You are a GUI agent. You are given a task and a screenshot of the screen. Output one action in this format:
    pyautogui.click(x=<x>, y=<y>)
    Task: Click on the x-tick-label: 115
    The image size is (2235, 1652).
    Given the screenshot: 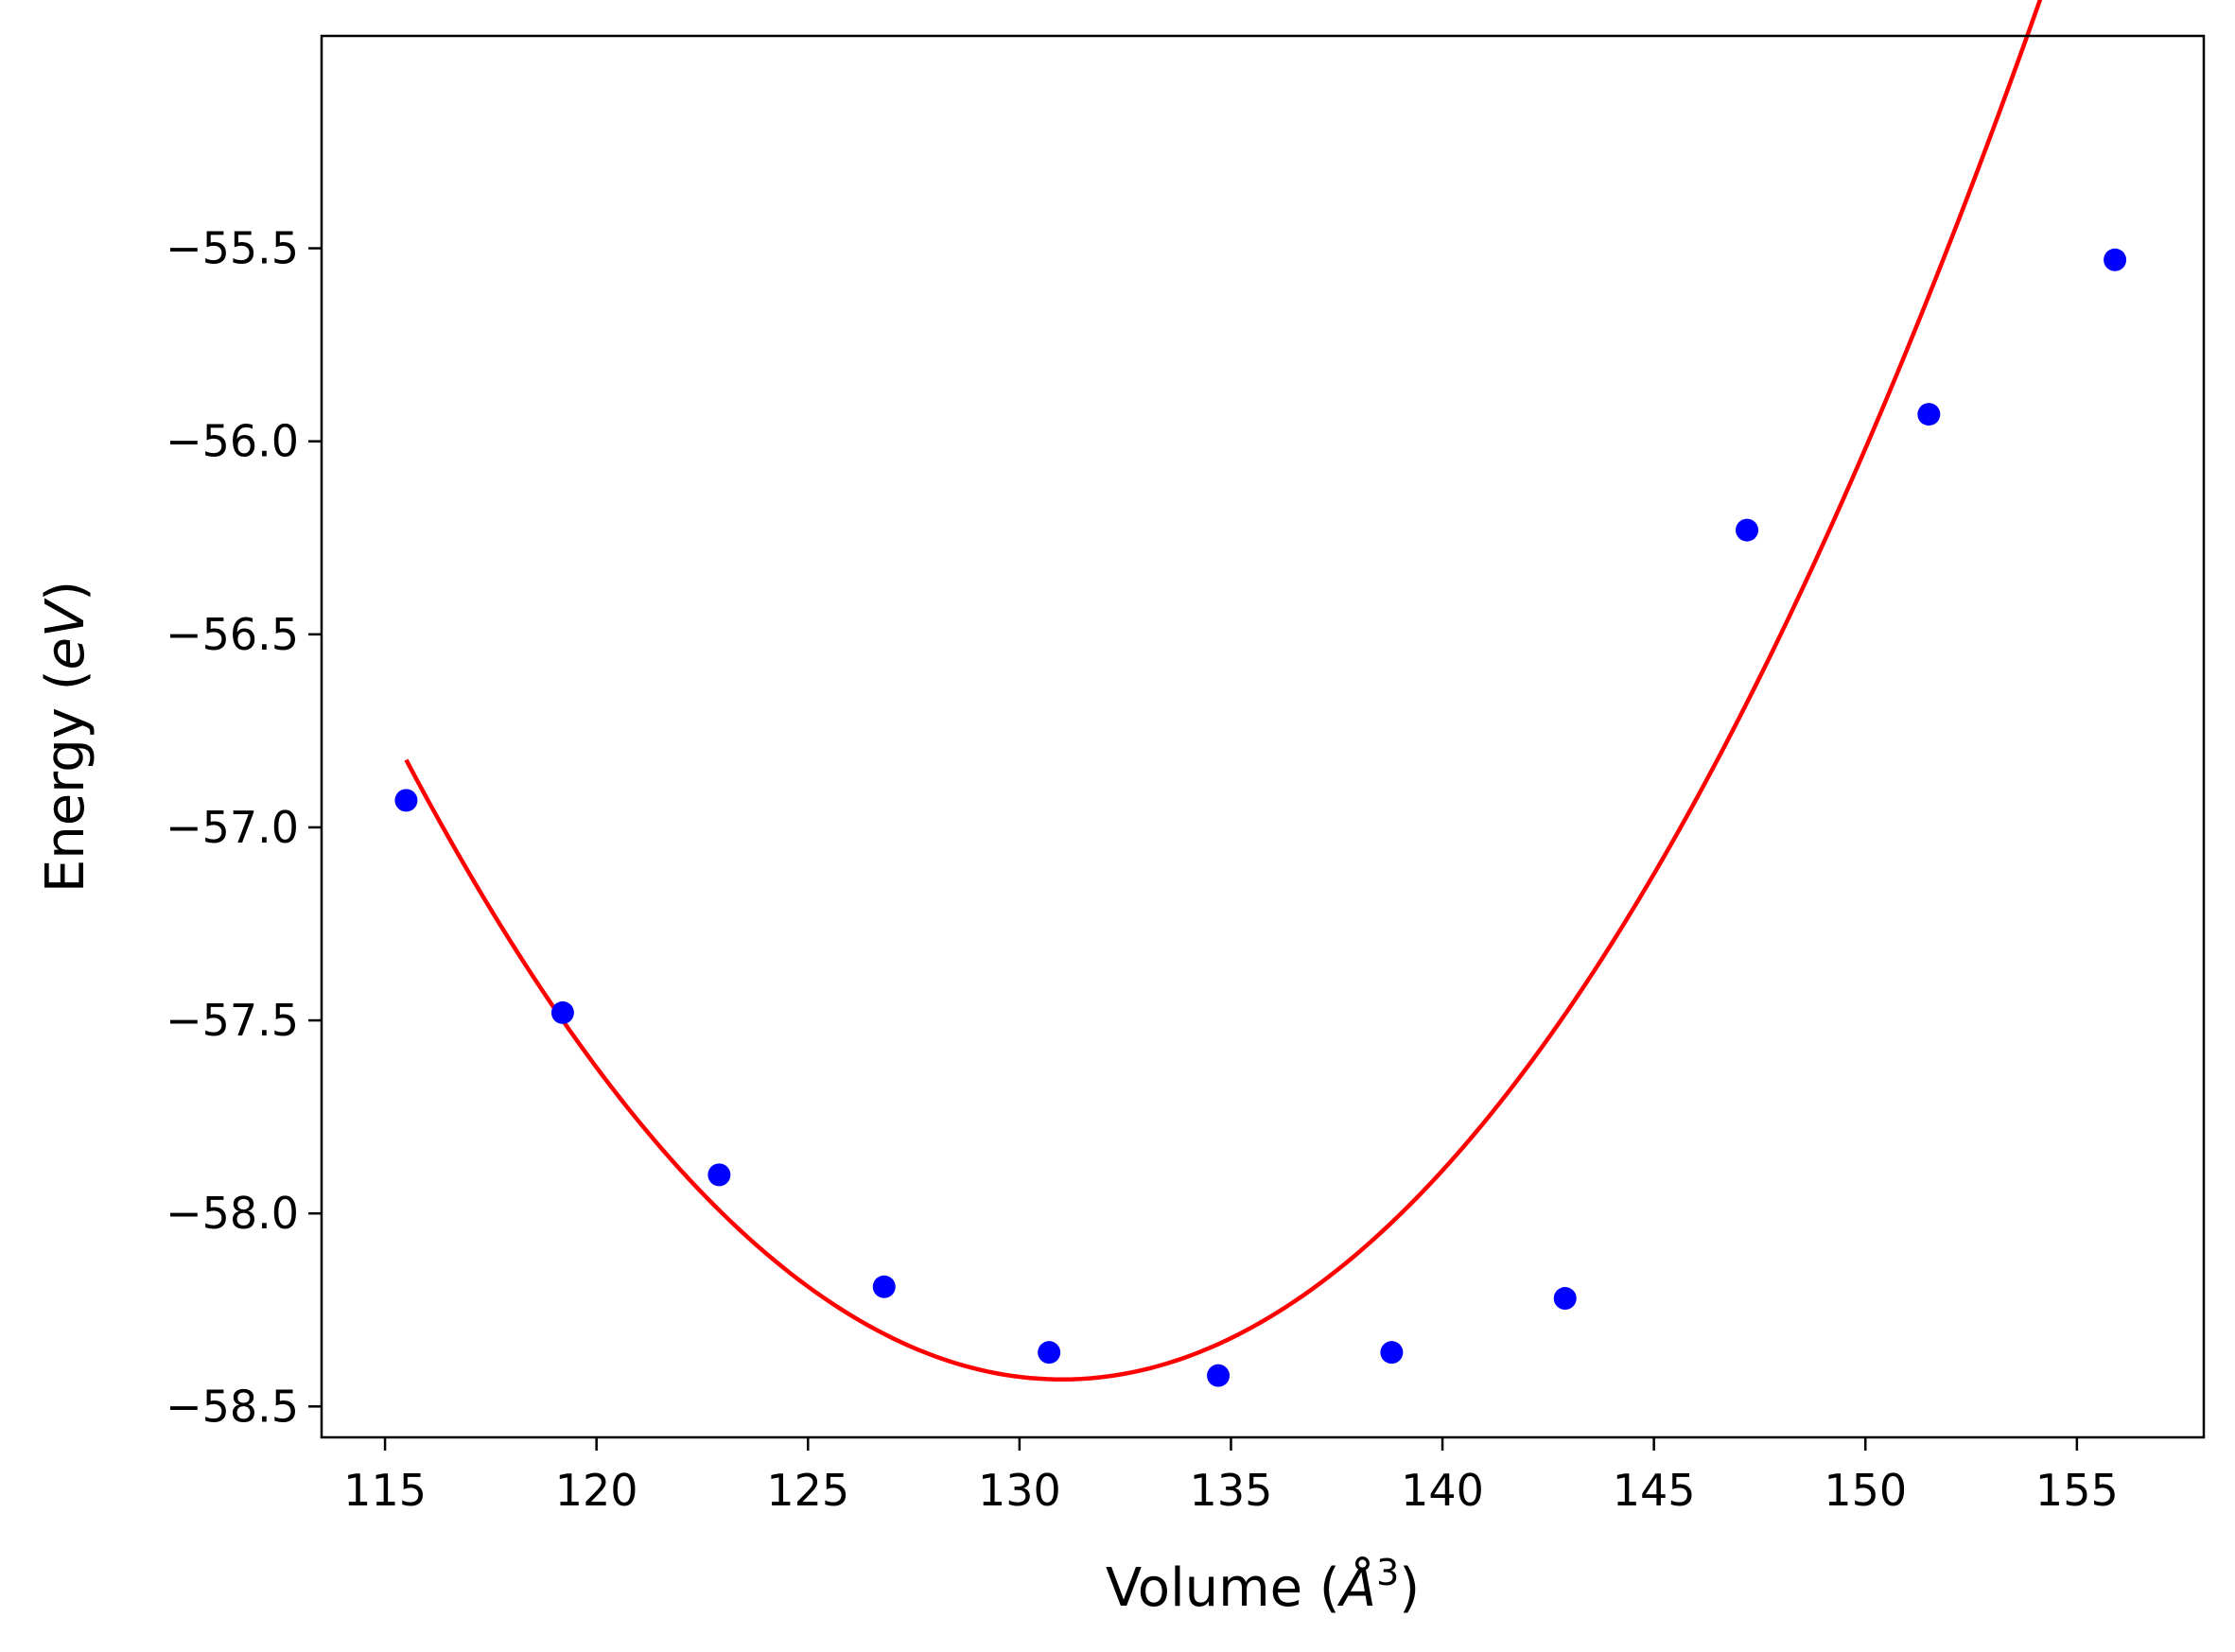 What is the action you would take?
    pyautogui.click(x=385, y=1491)
    